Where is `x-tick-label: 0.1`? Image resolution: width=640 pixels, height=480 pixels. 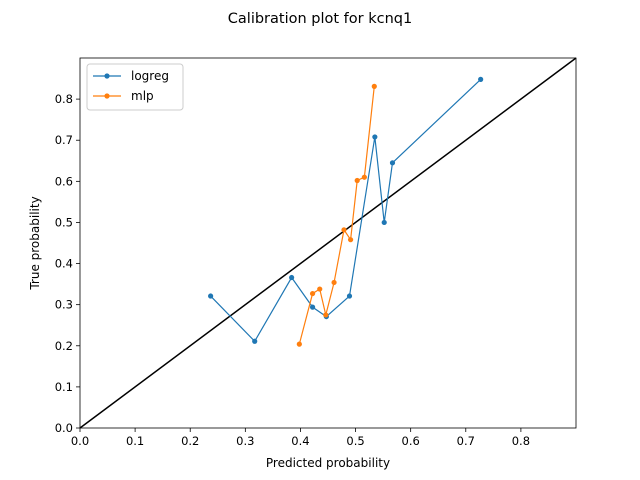 x-tick-label: 0.1 is located at coordinates (135, 441).